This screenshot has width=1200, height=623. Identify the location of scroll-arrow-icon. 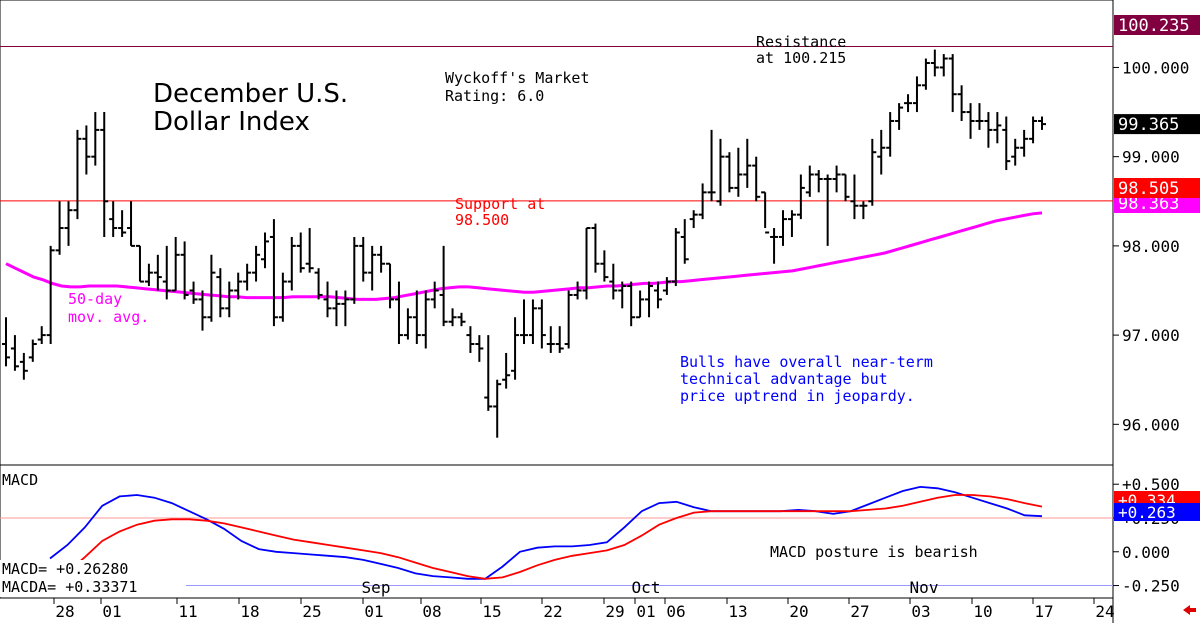
(1189, 610).